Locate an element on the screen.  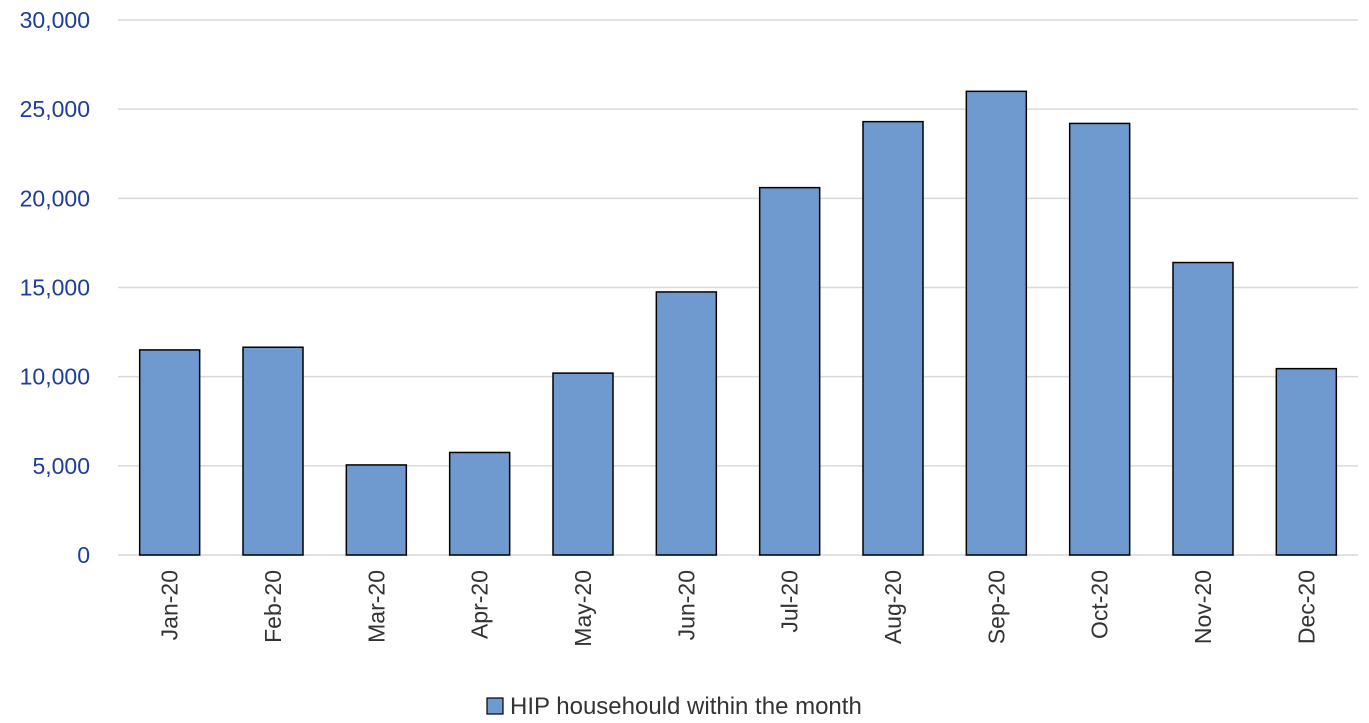
y-tick-label: 5,000 is located at coordinates (61, 466).